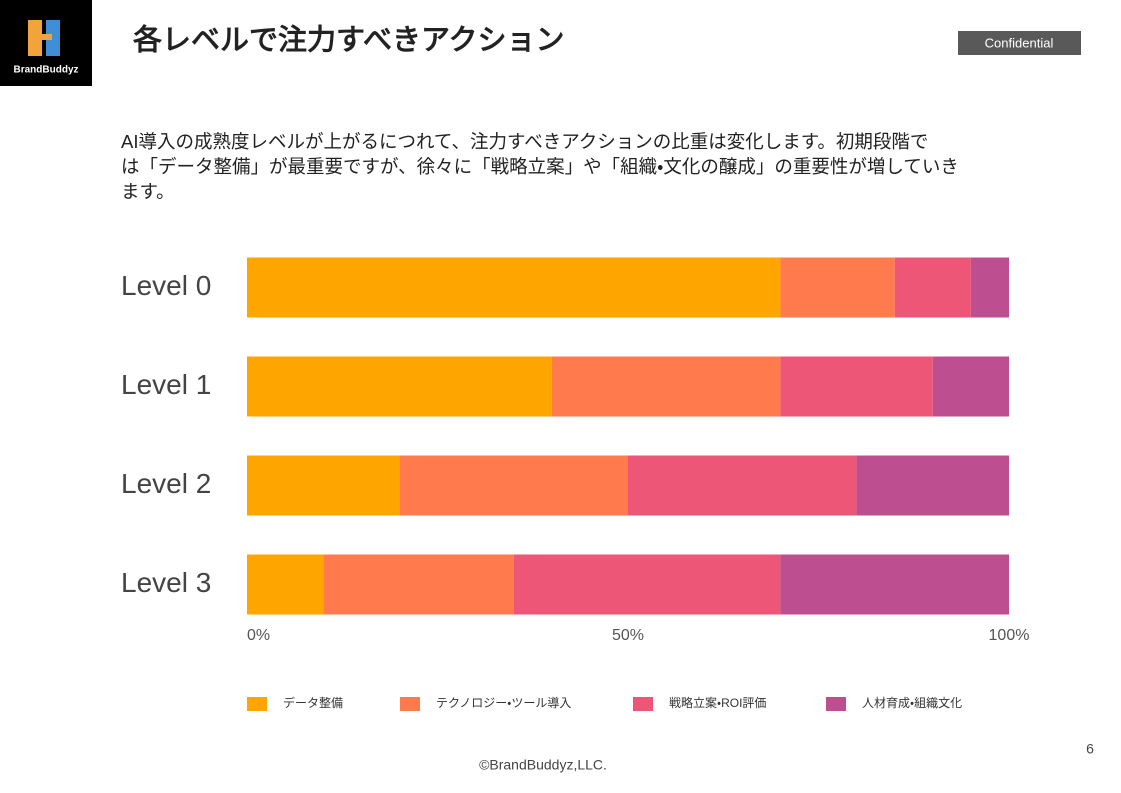 Image resolution: width=1121 pixels, height=793 pixels. I want to click on legend-label: 人材育成・組織文化, so click(912, 702).